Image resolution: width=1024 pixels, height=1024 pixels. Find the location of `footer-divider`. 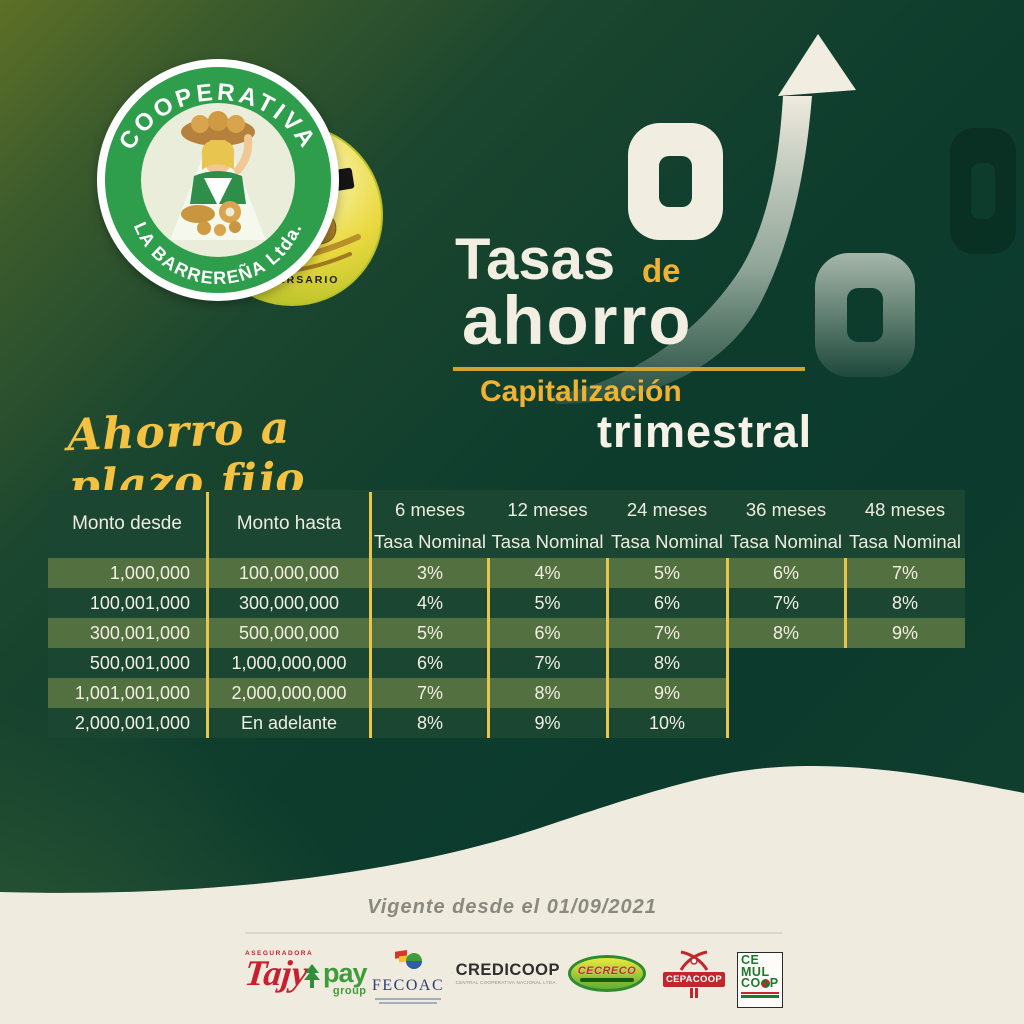

footer-divider is located at coordinates (513, 933).